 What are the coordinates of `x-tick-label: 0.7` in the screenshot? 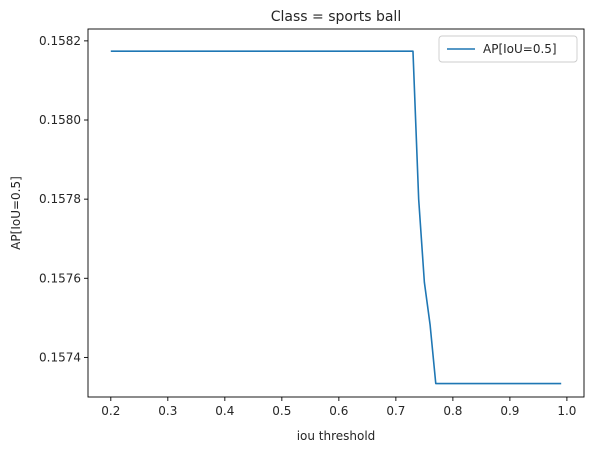 It's located at (395, 411).